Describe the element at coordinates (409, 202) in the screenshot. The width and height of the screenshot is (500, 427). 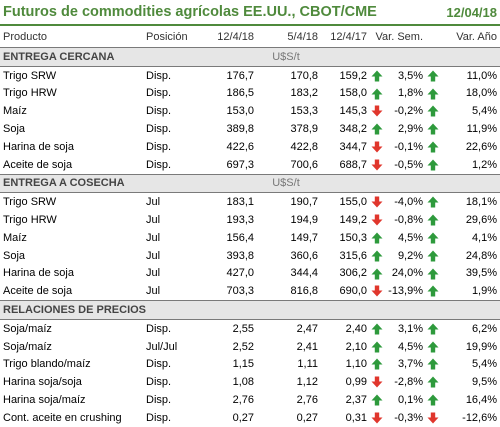
I see `weekly-change: -4,0%` at that location.